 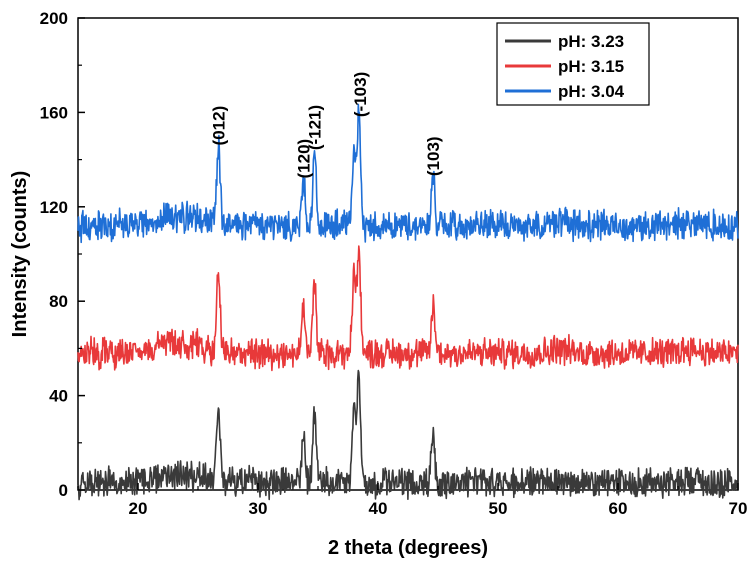 I want to click on y-tick-label: 160, so click(x=54, y=112).